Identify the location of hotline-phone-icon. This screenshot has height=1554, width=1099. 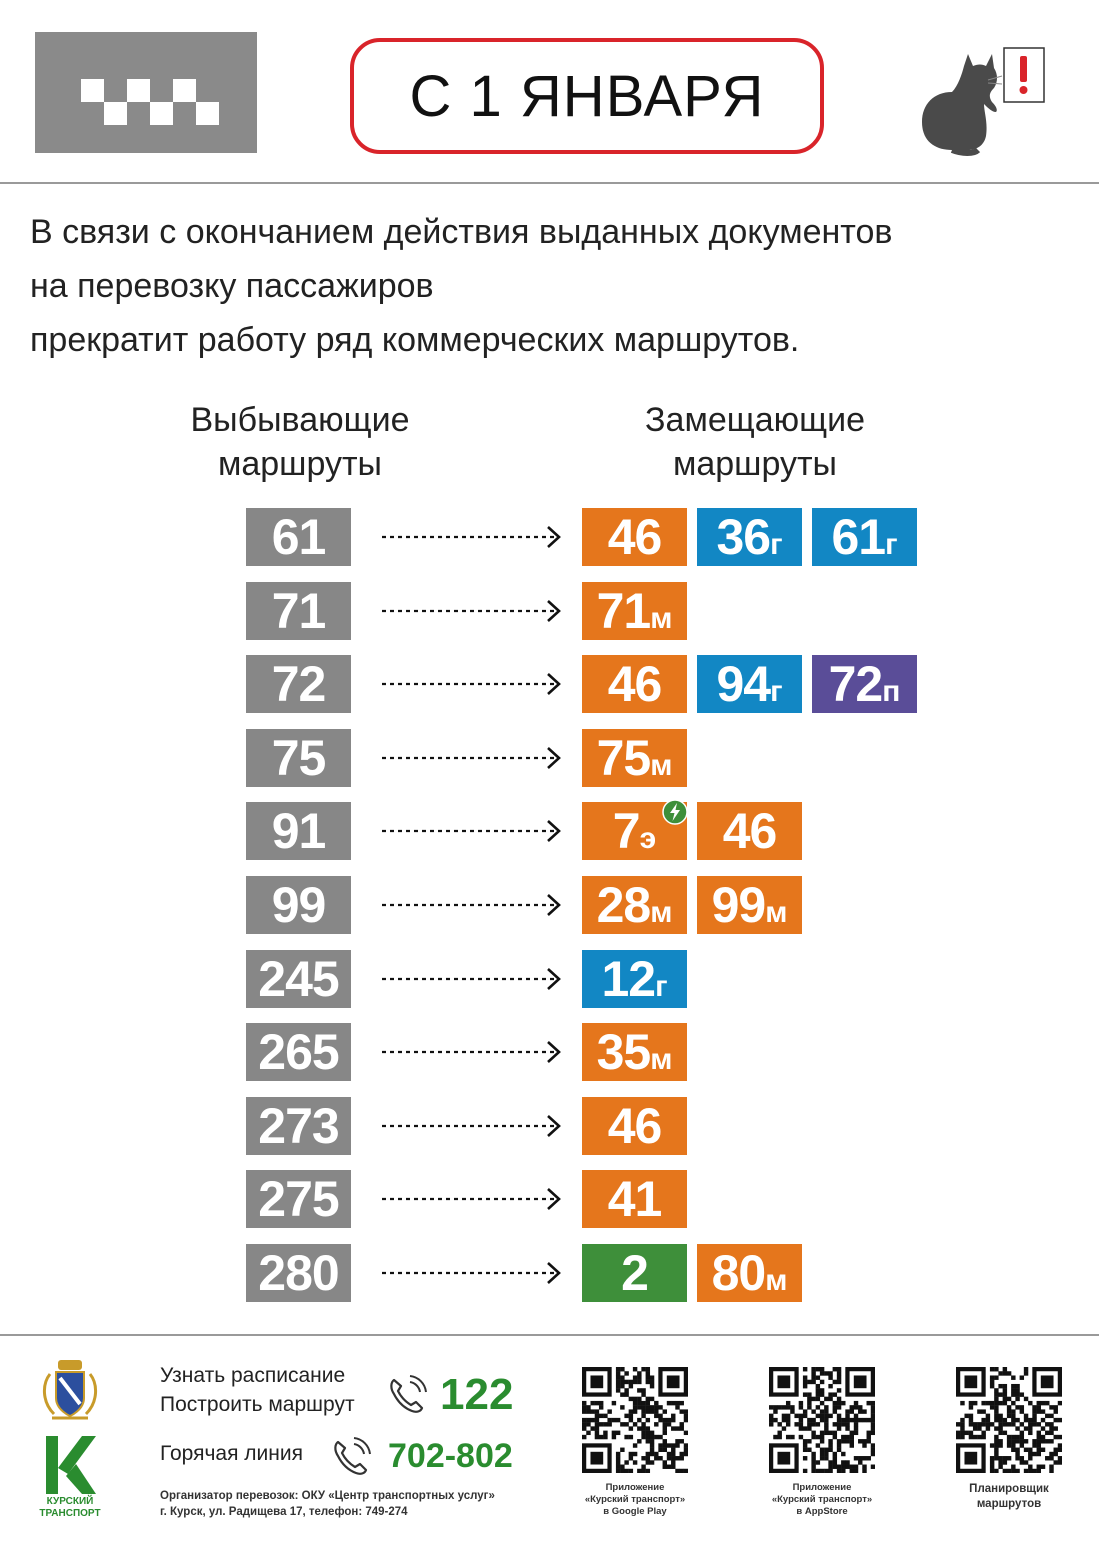
(352, 1456).